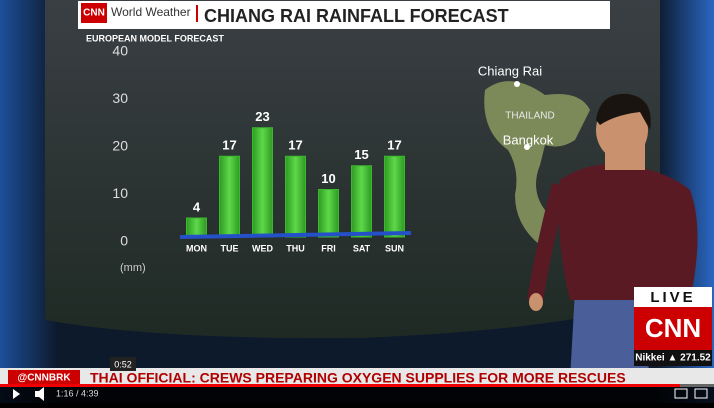  Describe the element at coordinates (262, 248) in the screenshot. I see `x-tick-label: WED` at that location.